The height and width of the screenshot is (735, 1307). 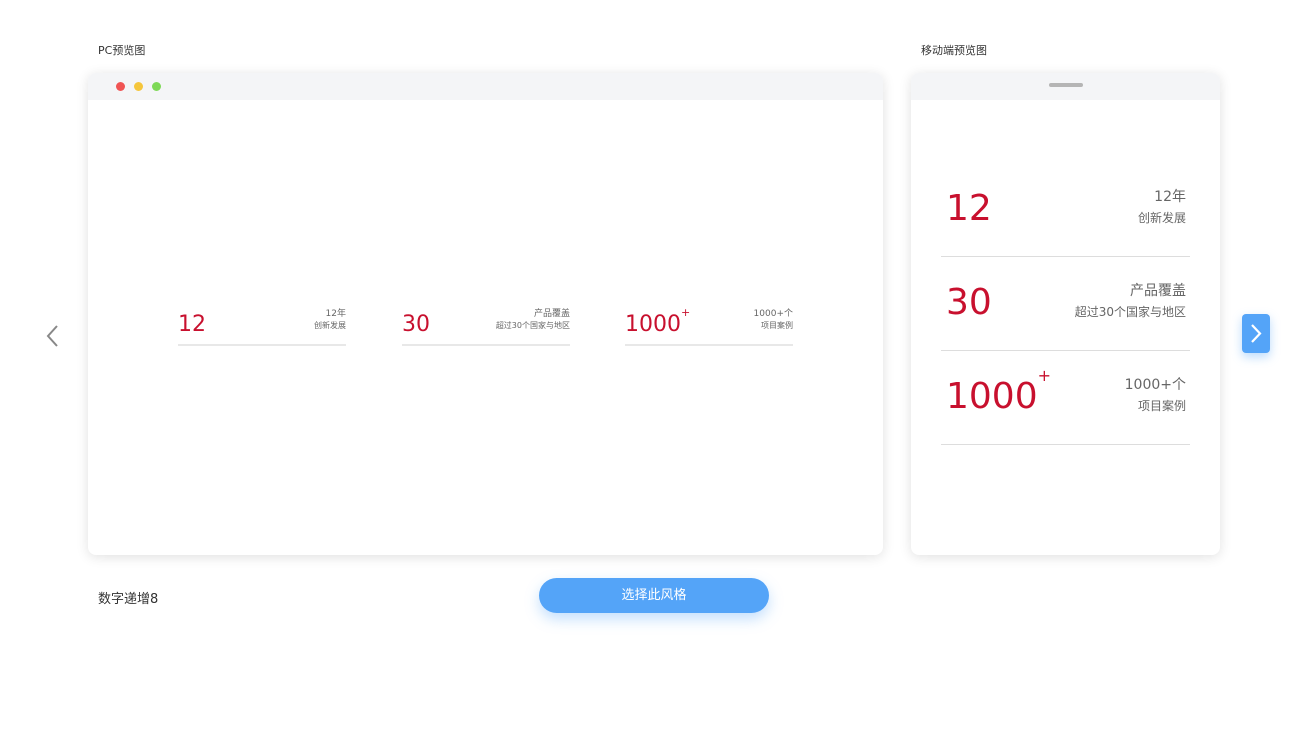 What do you see at coordinates (122, 50) in the screenshot?
I see `pc-preview-label: PC预览图` at bounding box center [122, 50].